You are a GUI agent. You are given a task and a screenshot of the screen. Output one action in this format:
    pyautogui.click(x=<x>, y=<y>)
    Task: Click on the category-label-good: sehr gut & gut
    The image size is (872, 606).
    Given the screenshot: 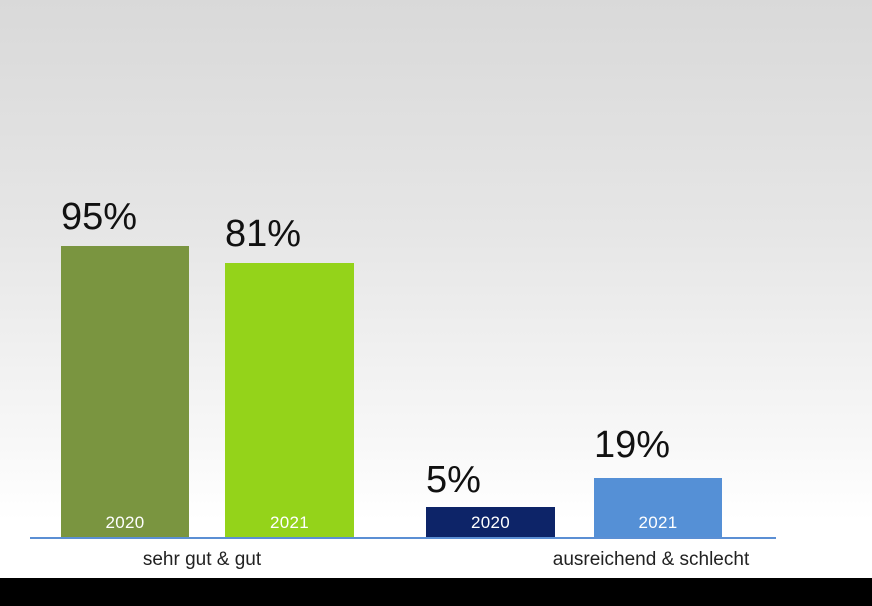 What is the action you would take?
    pyautogui.click(x=202, y=559)
    